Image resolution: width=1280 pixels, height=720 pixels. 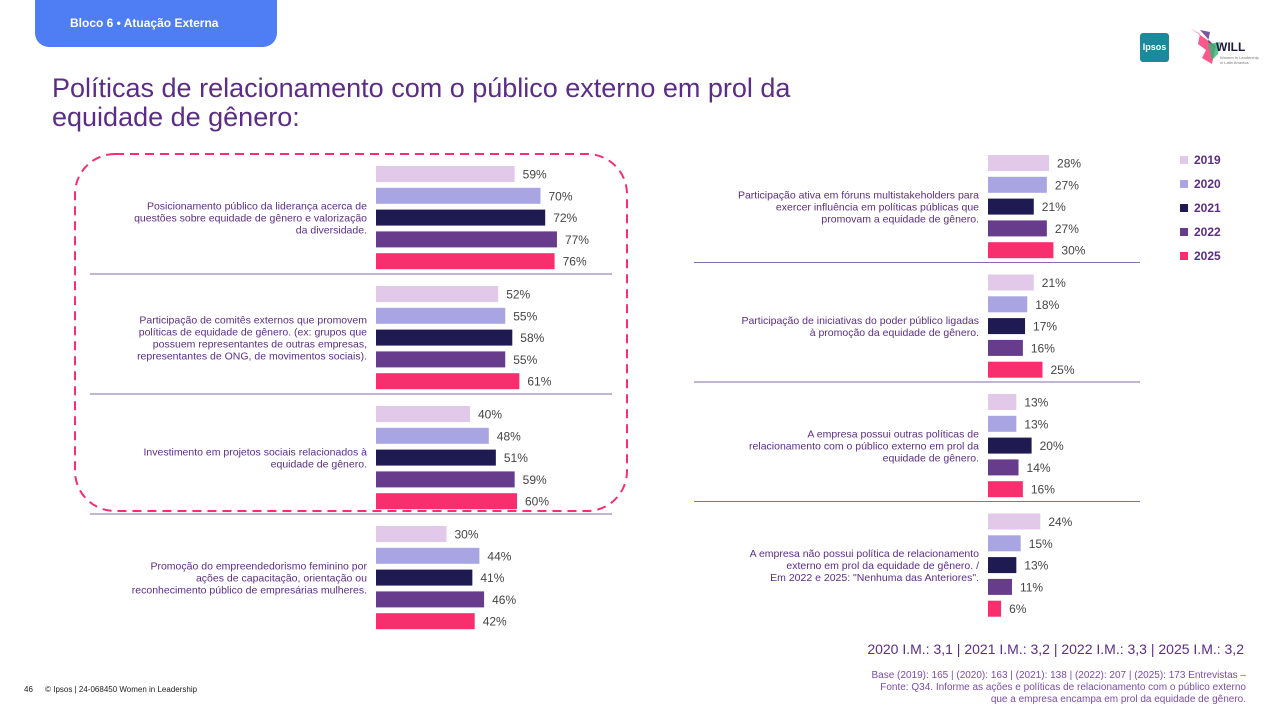 I want to click on data-label: 40%, so click(x=490, y=415).